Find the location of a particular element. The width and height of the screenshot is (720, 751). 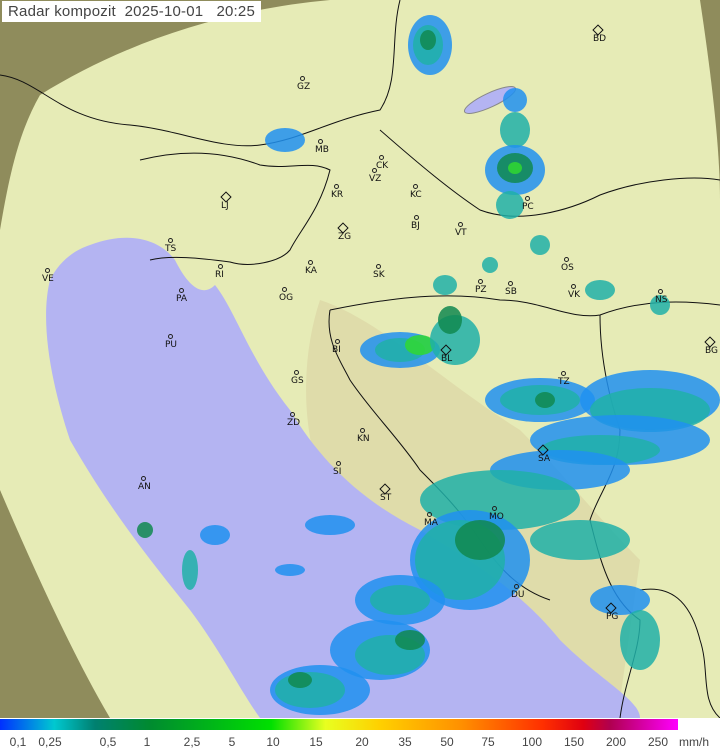

city-marker-du is located at coordinates (516, 586).